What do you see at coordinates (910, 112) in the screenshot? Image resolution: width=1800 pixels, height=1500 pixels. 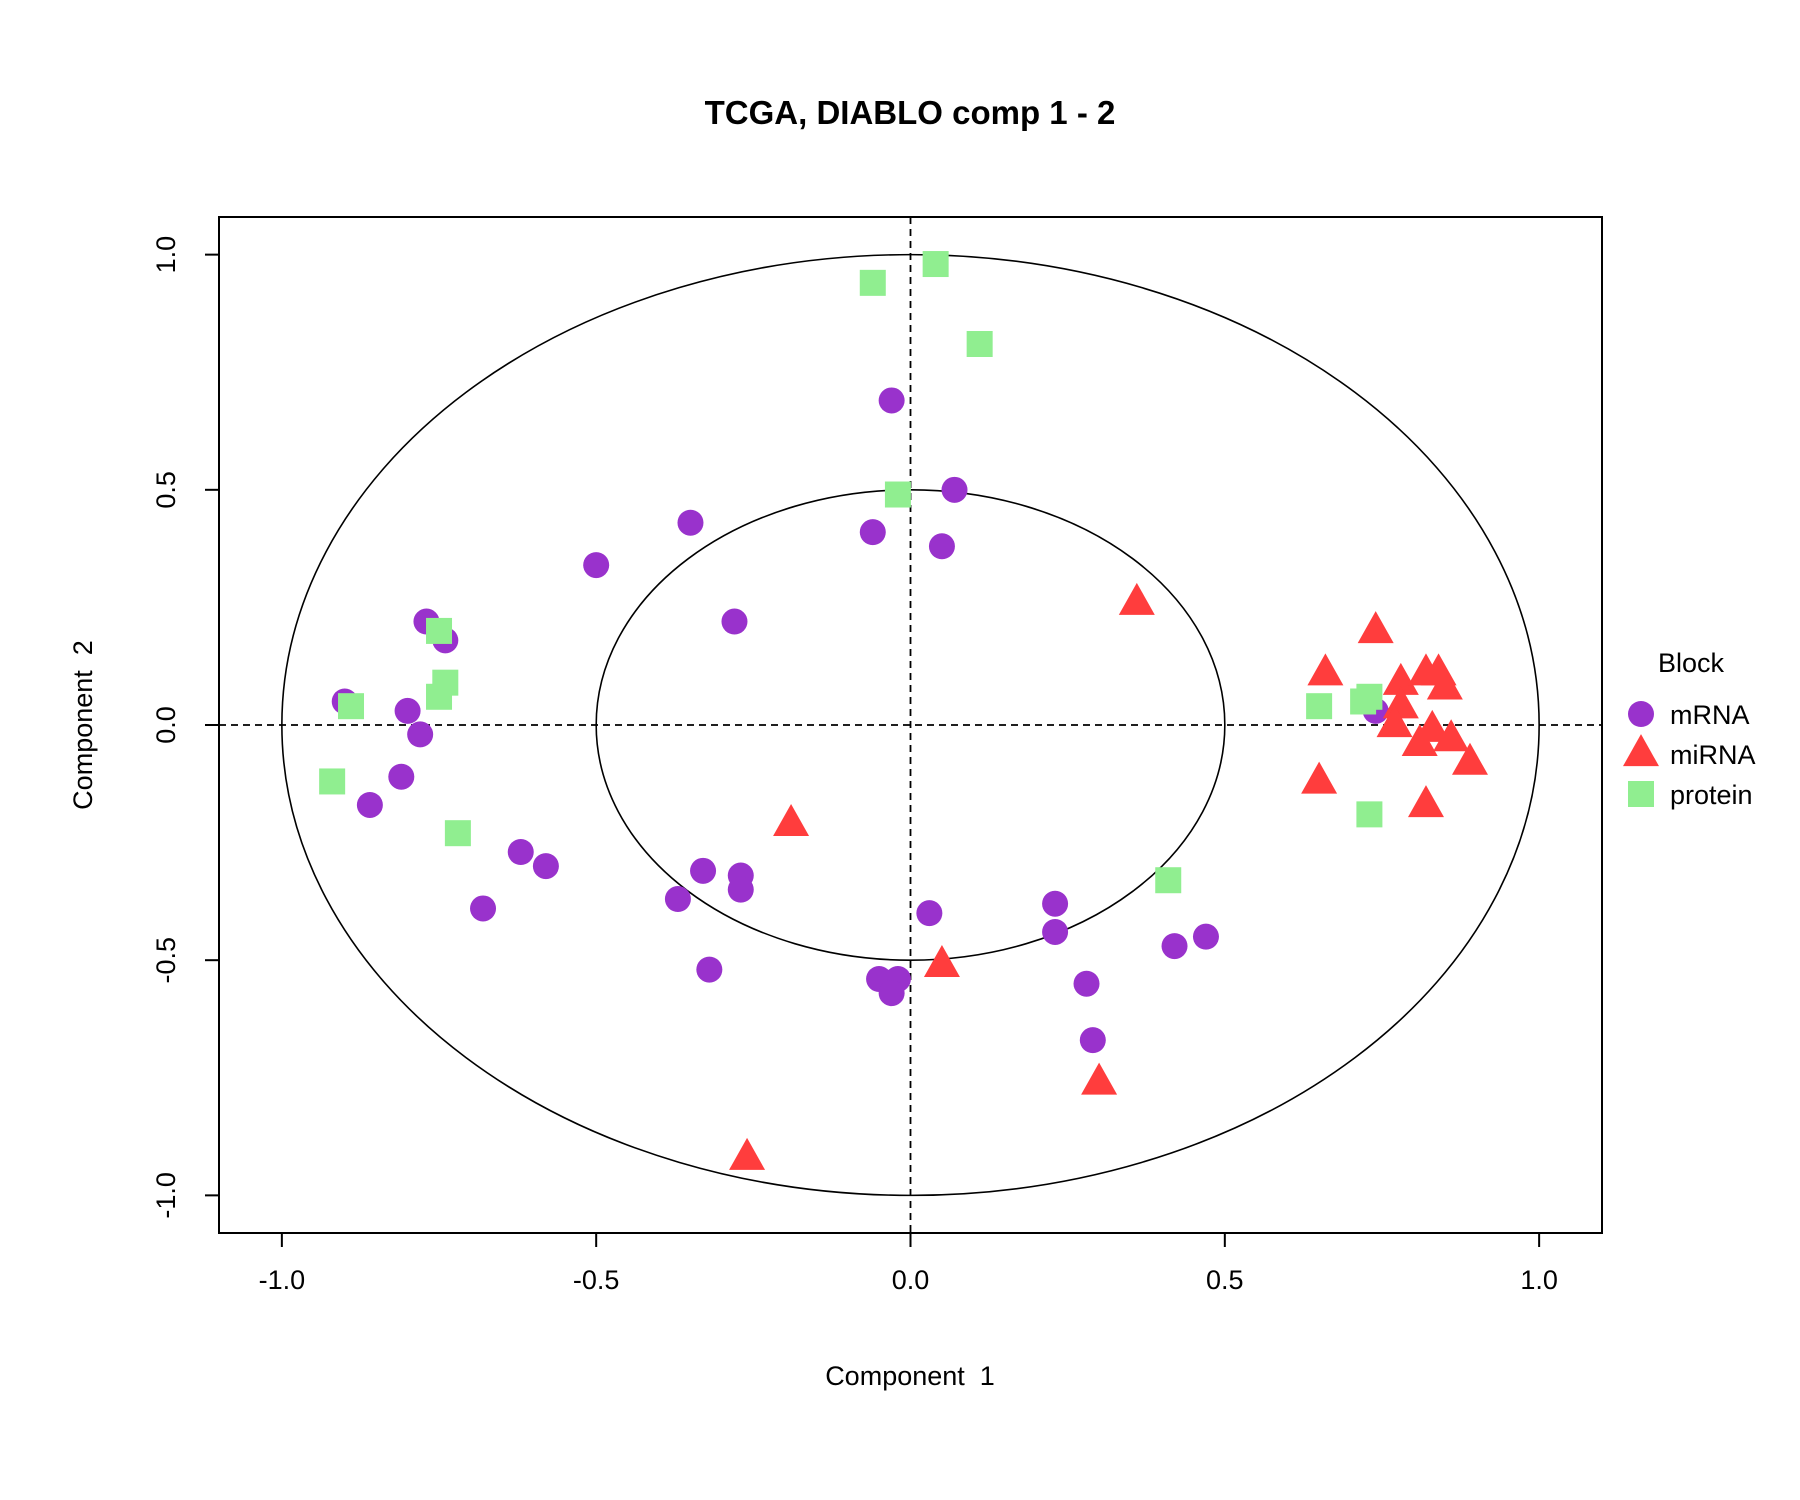 I see `chart-title: TCGA, DIABLO comp 1 - 2` at bounding box center [910, 112].